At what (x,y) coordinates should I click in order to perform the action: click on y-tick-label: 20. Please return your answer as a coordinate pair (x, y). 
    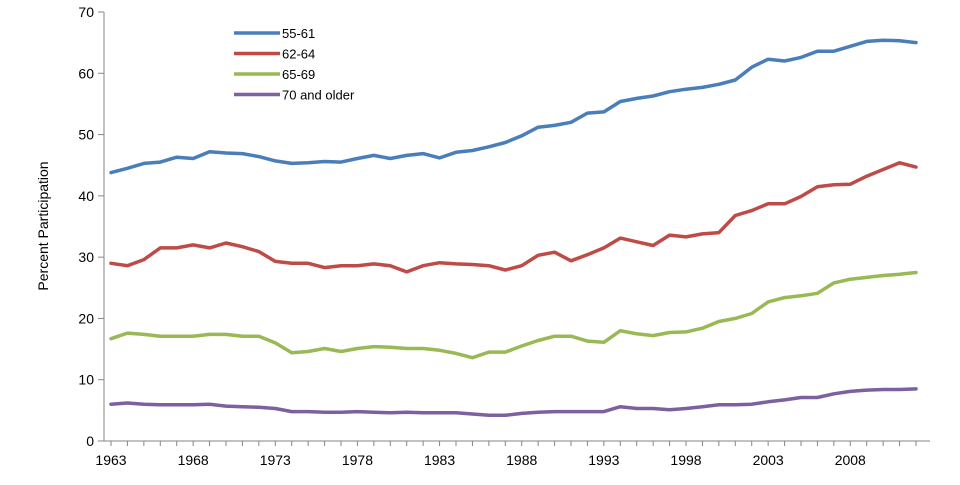
    Looking at the image, I should click on (86, 318).